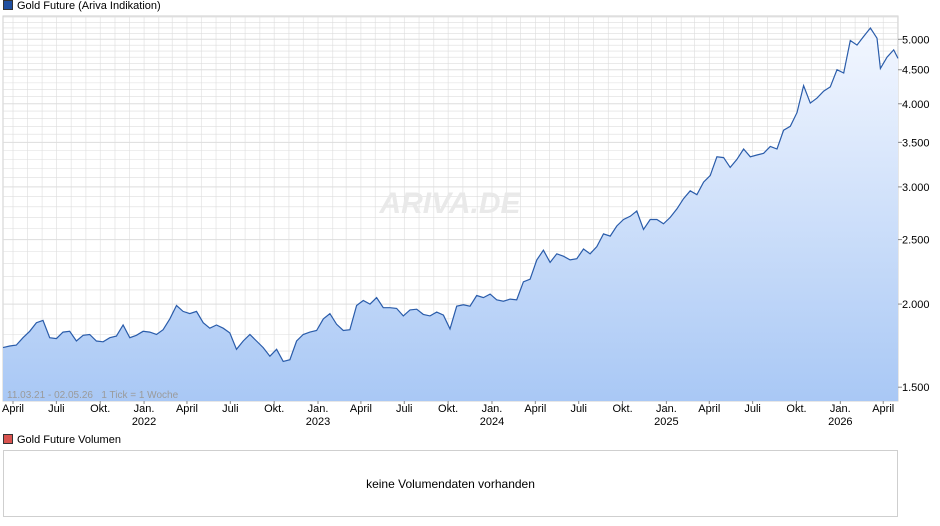 Image resolution: width=940 pixels, height=526 pixels. I want to click on x-year-label: 2026, so click(840, 422).